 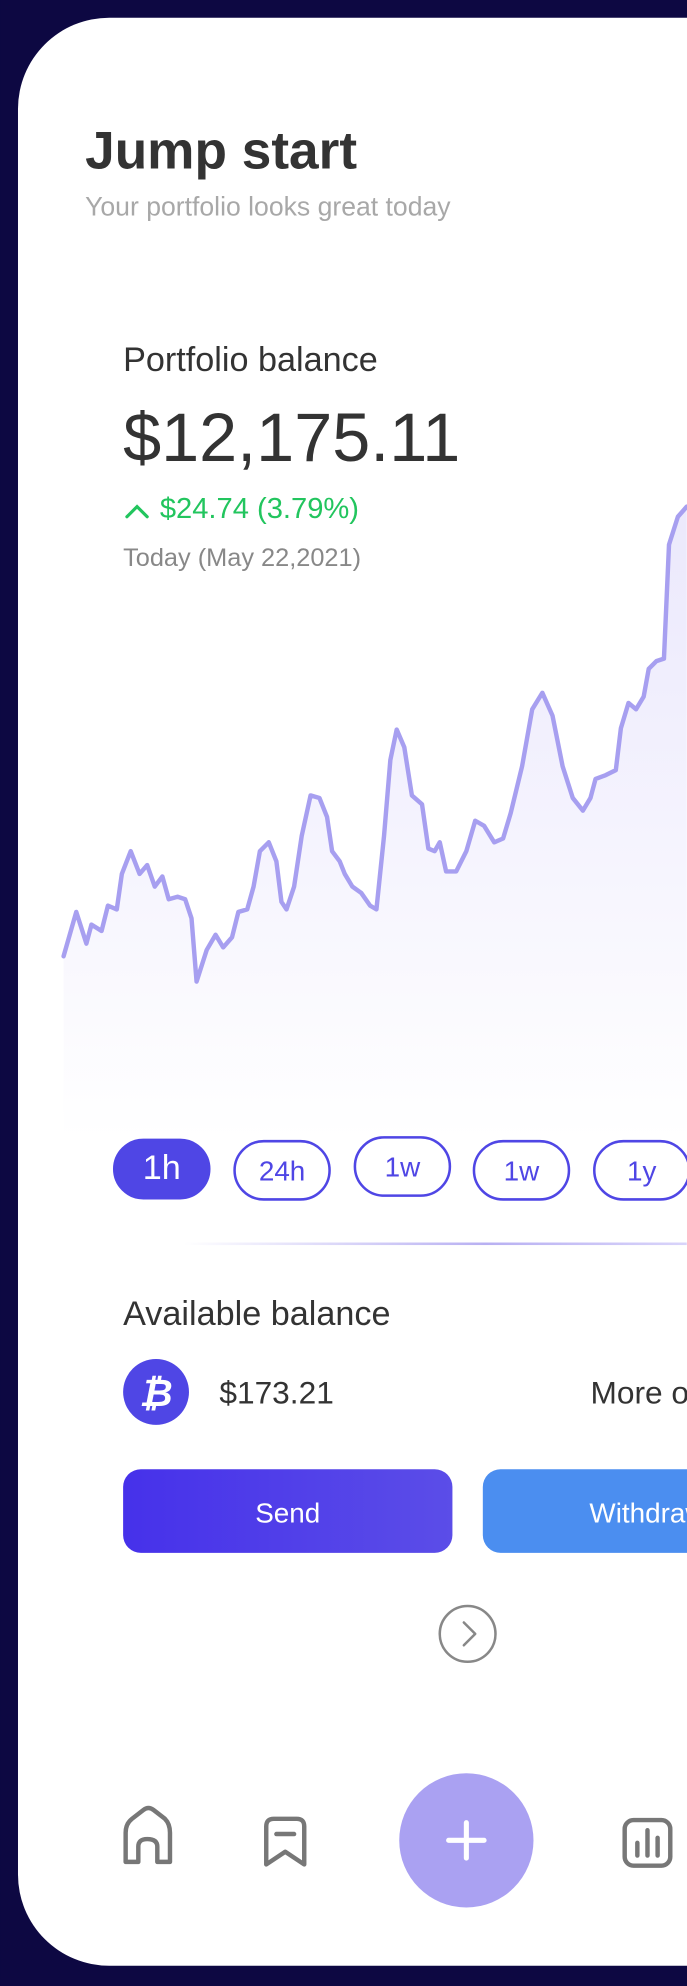 I want to click on range-pill-label: 1h, so click(x=162, y=1168).